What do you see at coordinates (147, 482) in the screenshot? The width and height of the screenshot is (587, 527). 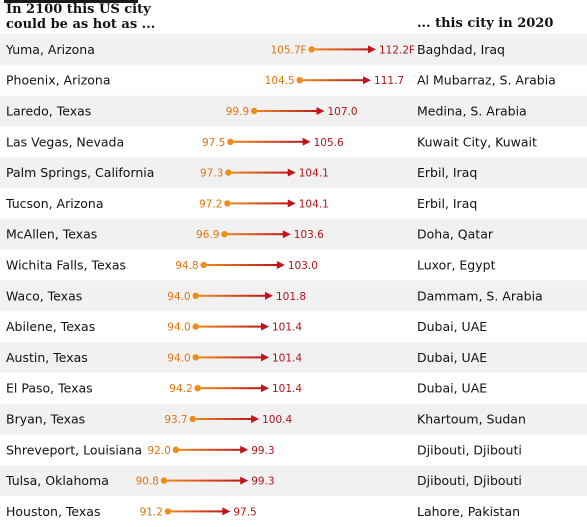 I see `current-temp-label: 90.8` at bounding box center [147, 482].